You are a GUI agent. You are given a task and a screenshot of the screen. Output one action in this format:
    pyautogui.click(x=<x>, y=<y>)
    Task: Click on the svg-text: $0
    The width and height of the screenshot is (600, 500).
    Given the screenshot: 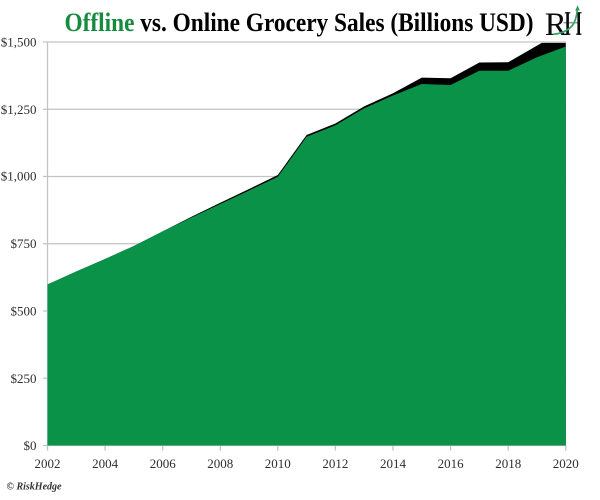 What is the action you would take?
    pyautogui.click(x=30, y=445)
    